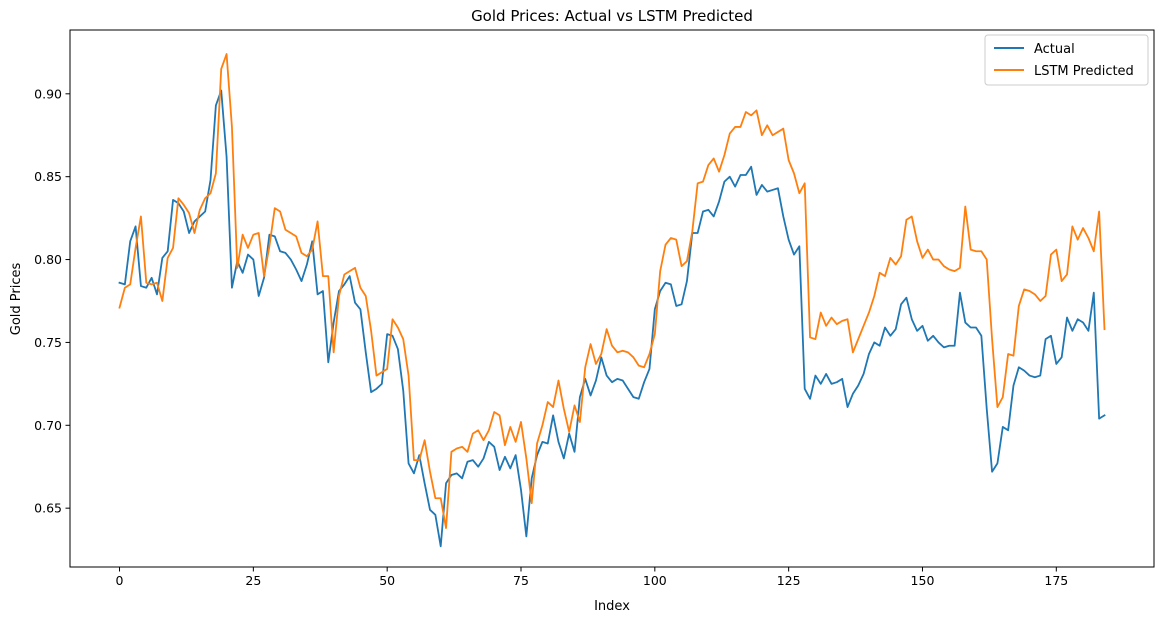 This screenshot has height=622, width=1165. I want to click on legend: Actual LSTM Predicted, so click(1066, 60).